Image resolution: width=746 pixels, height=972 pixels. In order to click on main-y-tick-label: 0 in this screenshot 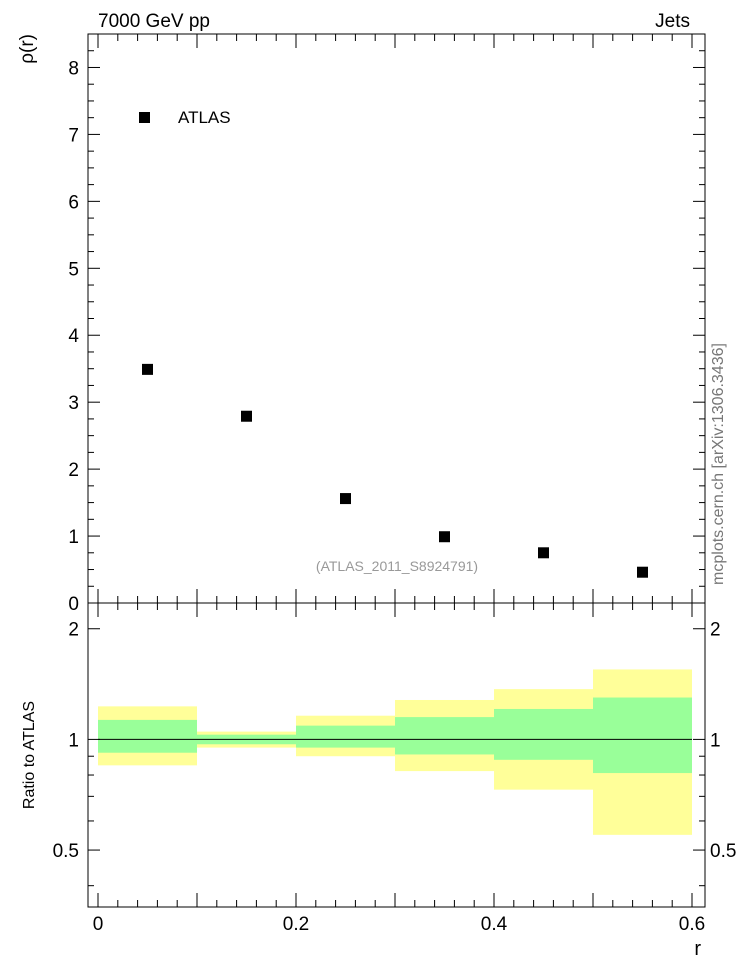, I will do `click(73, 604)`.